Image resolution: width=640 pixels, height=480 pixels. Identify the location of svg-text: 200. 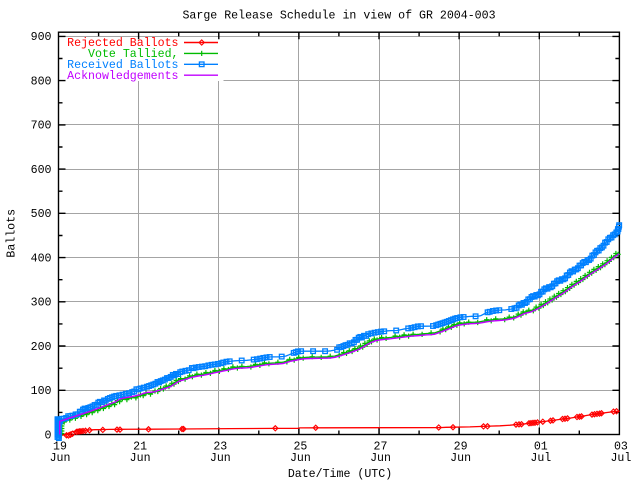
(41, 347).